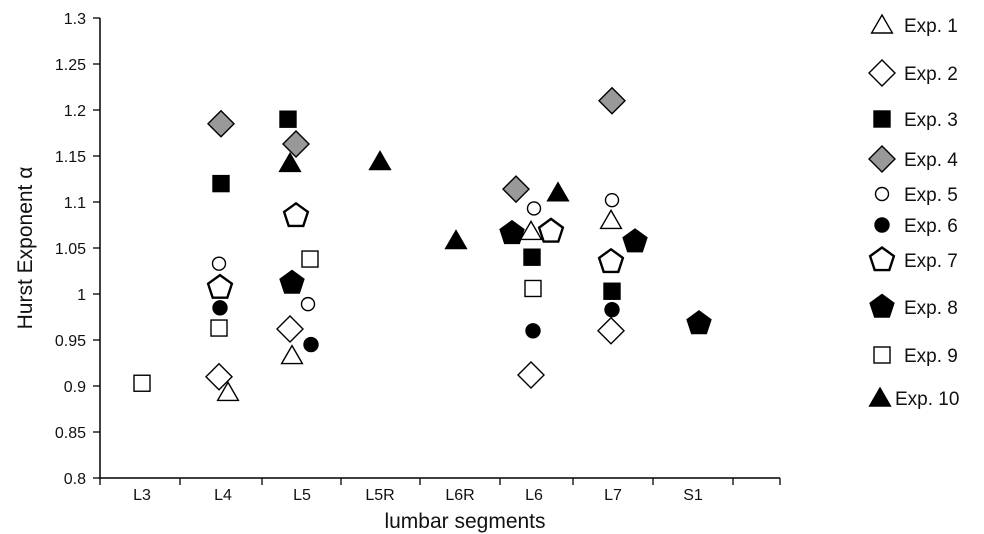  Describe the element at coordinates (931, 26) in the screenshot. I see `legend-label: Exp. 1` at that location.